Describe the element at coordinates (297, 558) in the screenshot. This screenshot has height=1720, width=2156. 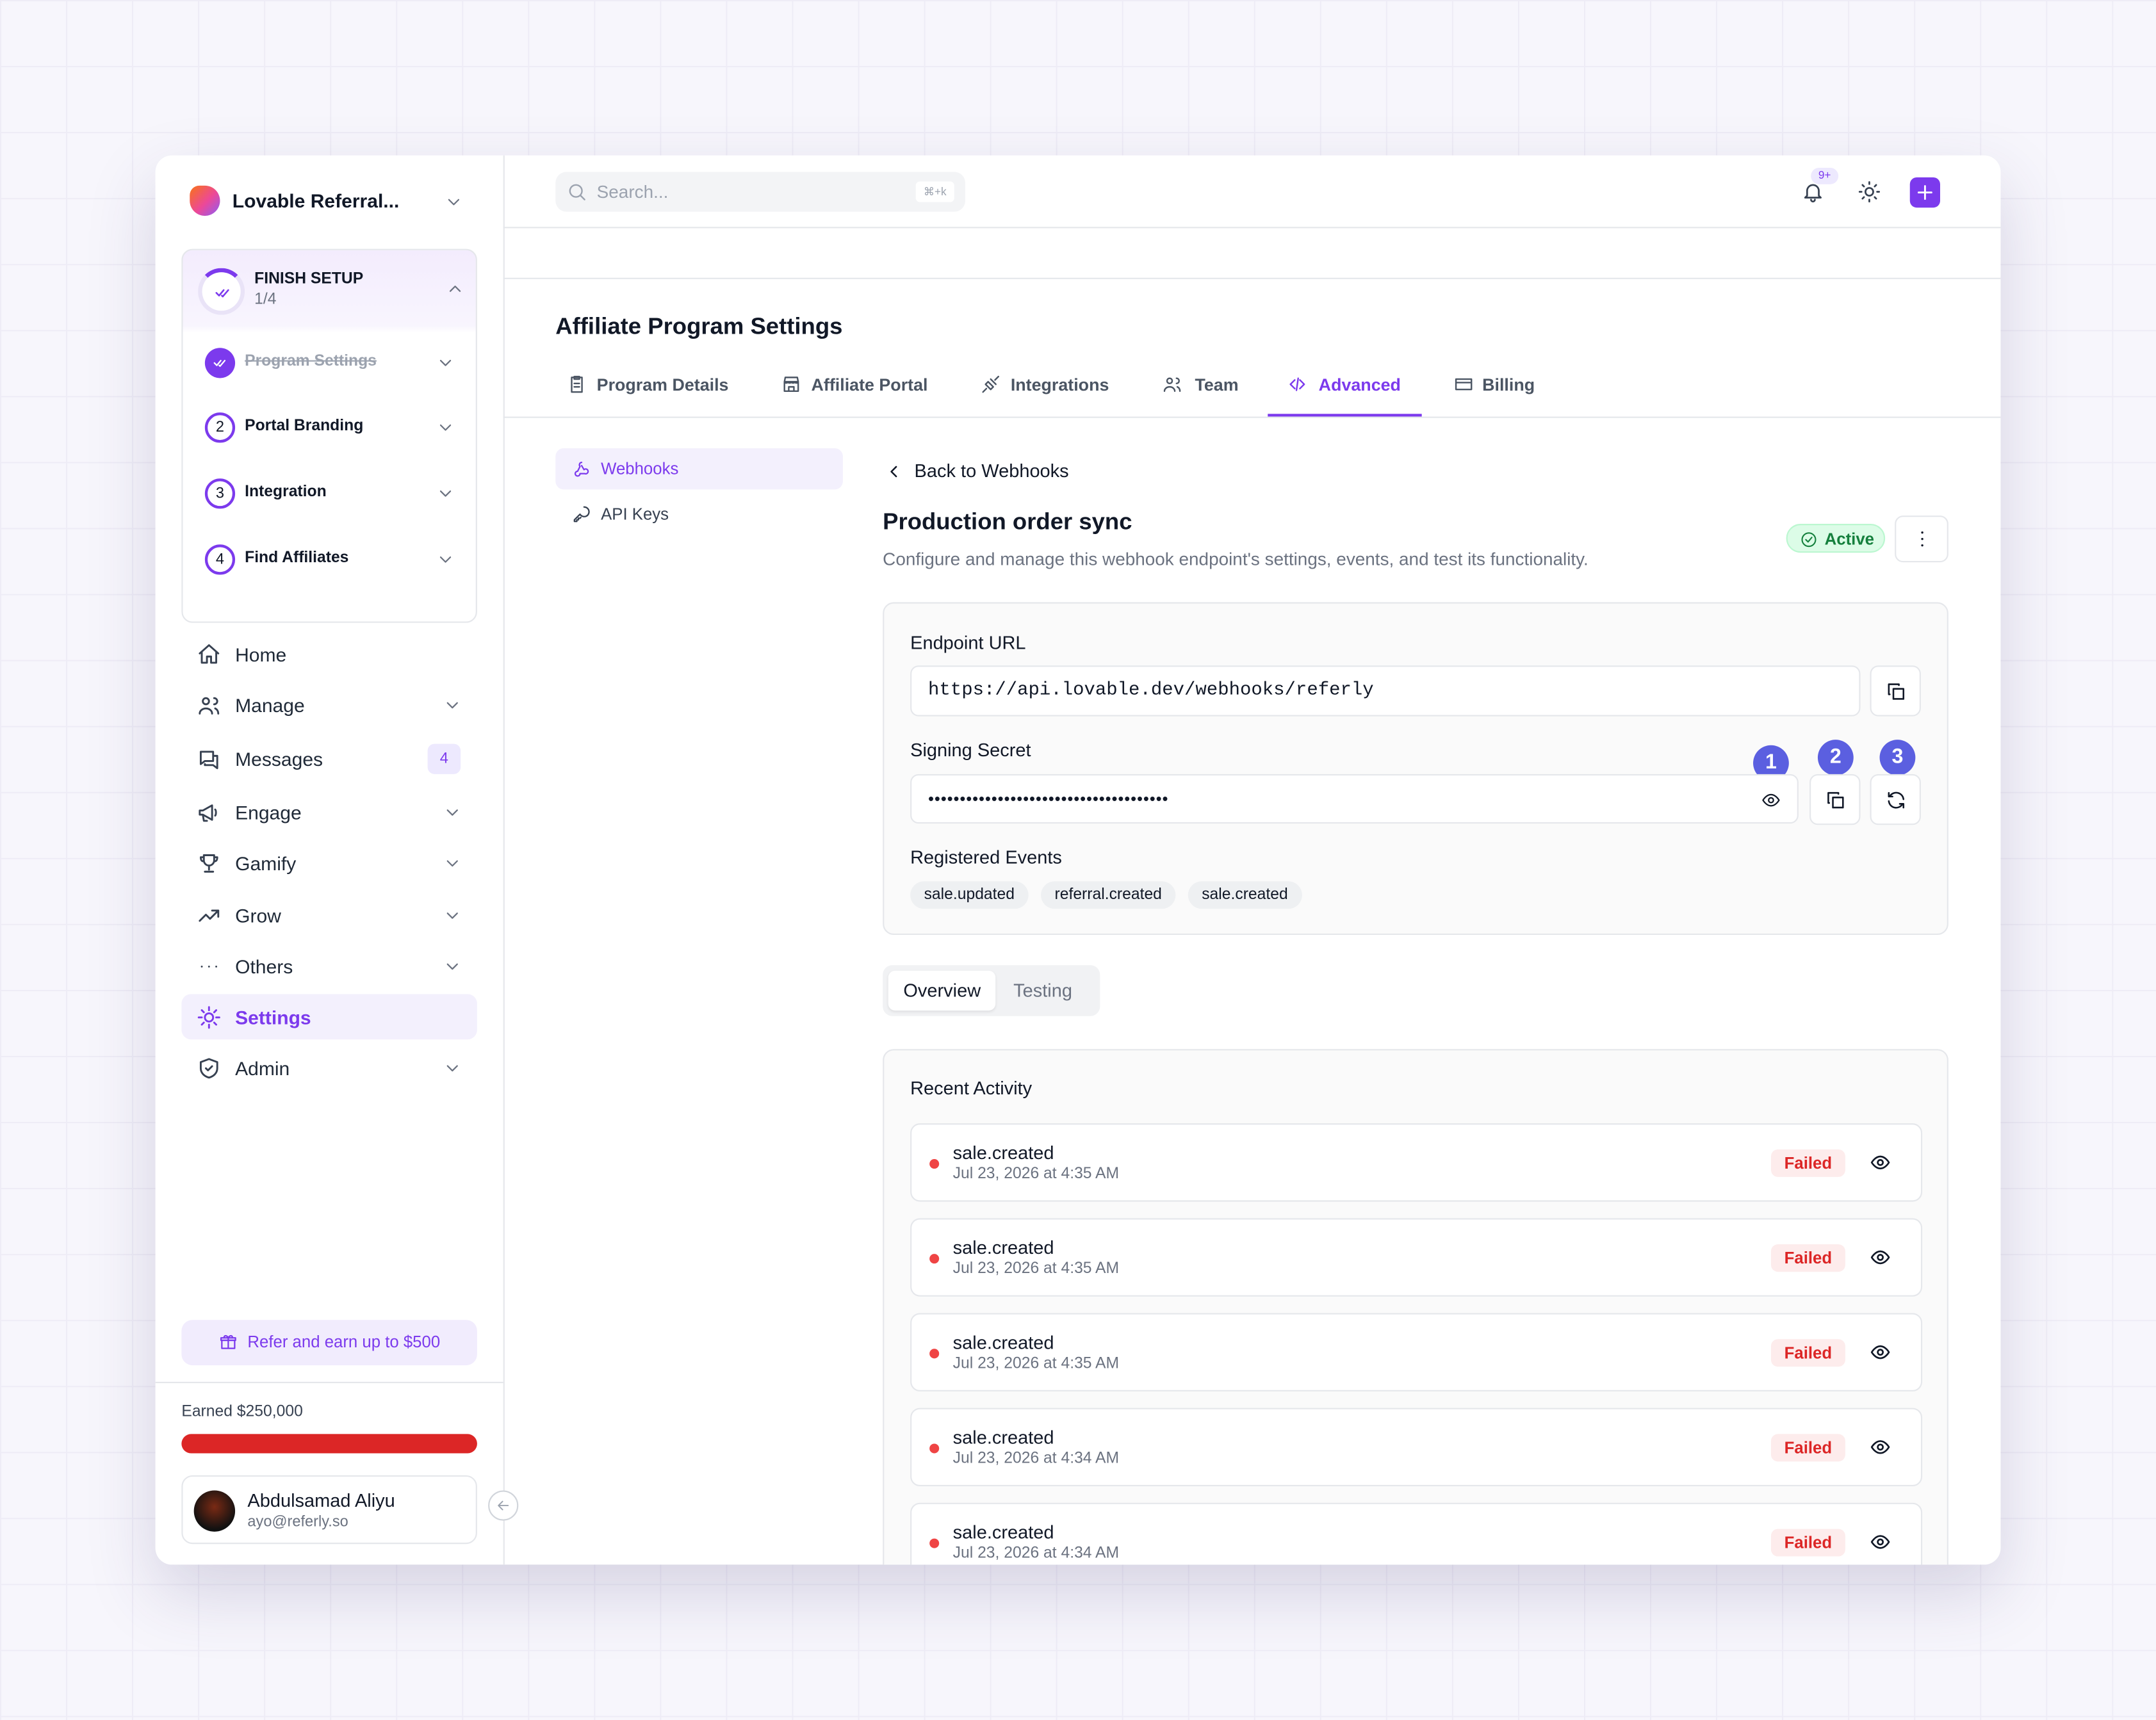
I see `step-label: Find Affiliates` at that location.